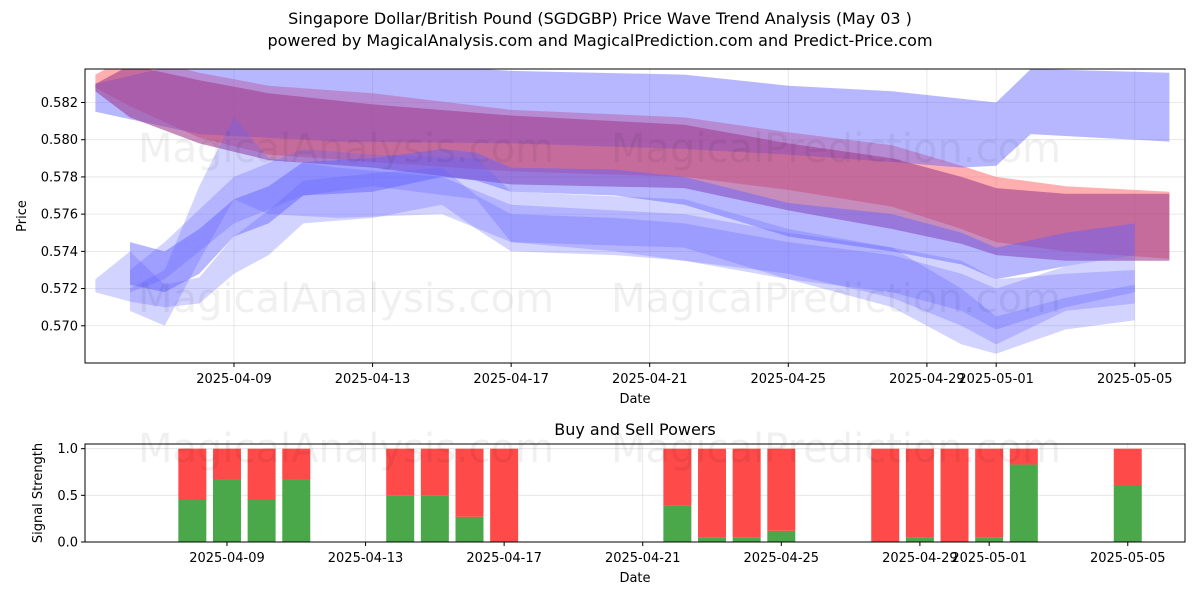 The image size is (1200, 600). Describe the element at coordinates (346, 299) in the screenshot. I see `watermark-left-lower: MagicalAnalysis.com` at that location.